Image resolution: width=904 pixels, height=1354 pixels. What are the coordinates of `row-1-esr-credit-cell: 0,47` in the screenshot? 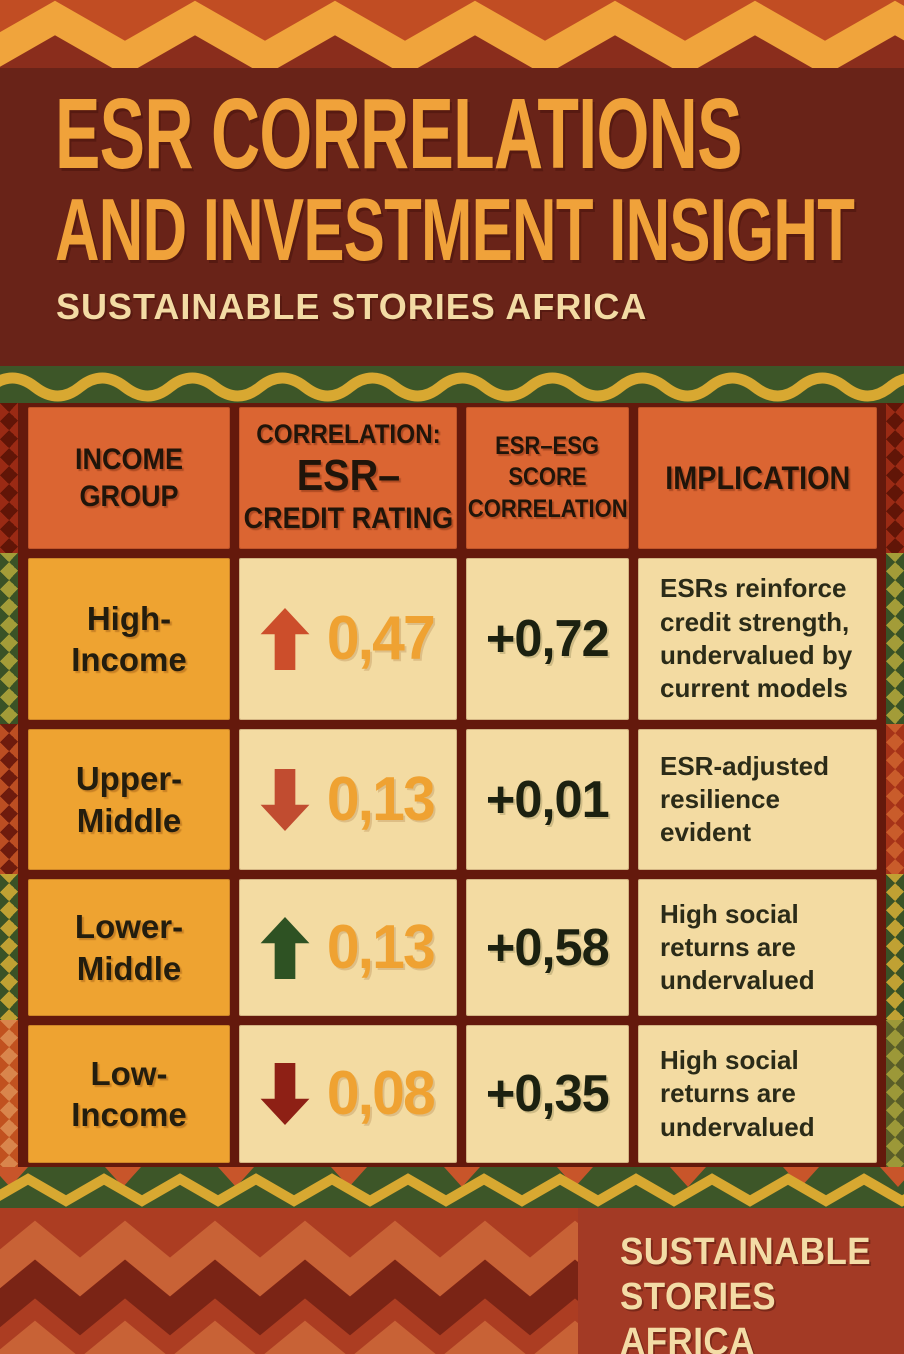 It's located at (348, 639).